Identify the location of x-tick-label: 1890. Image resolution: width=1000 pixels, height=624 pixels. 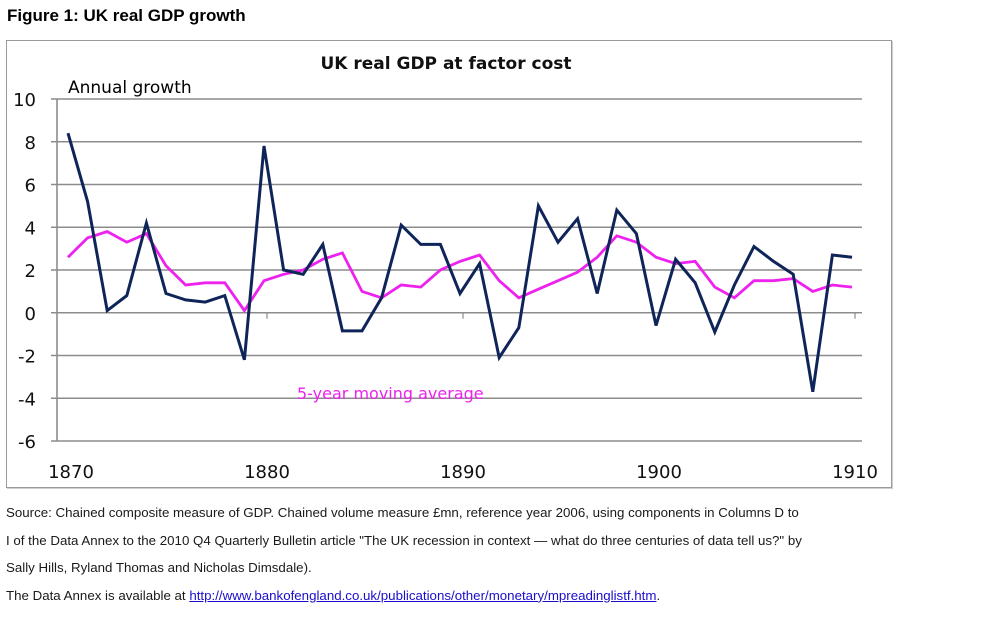
(463, 472).